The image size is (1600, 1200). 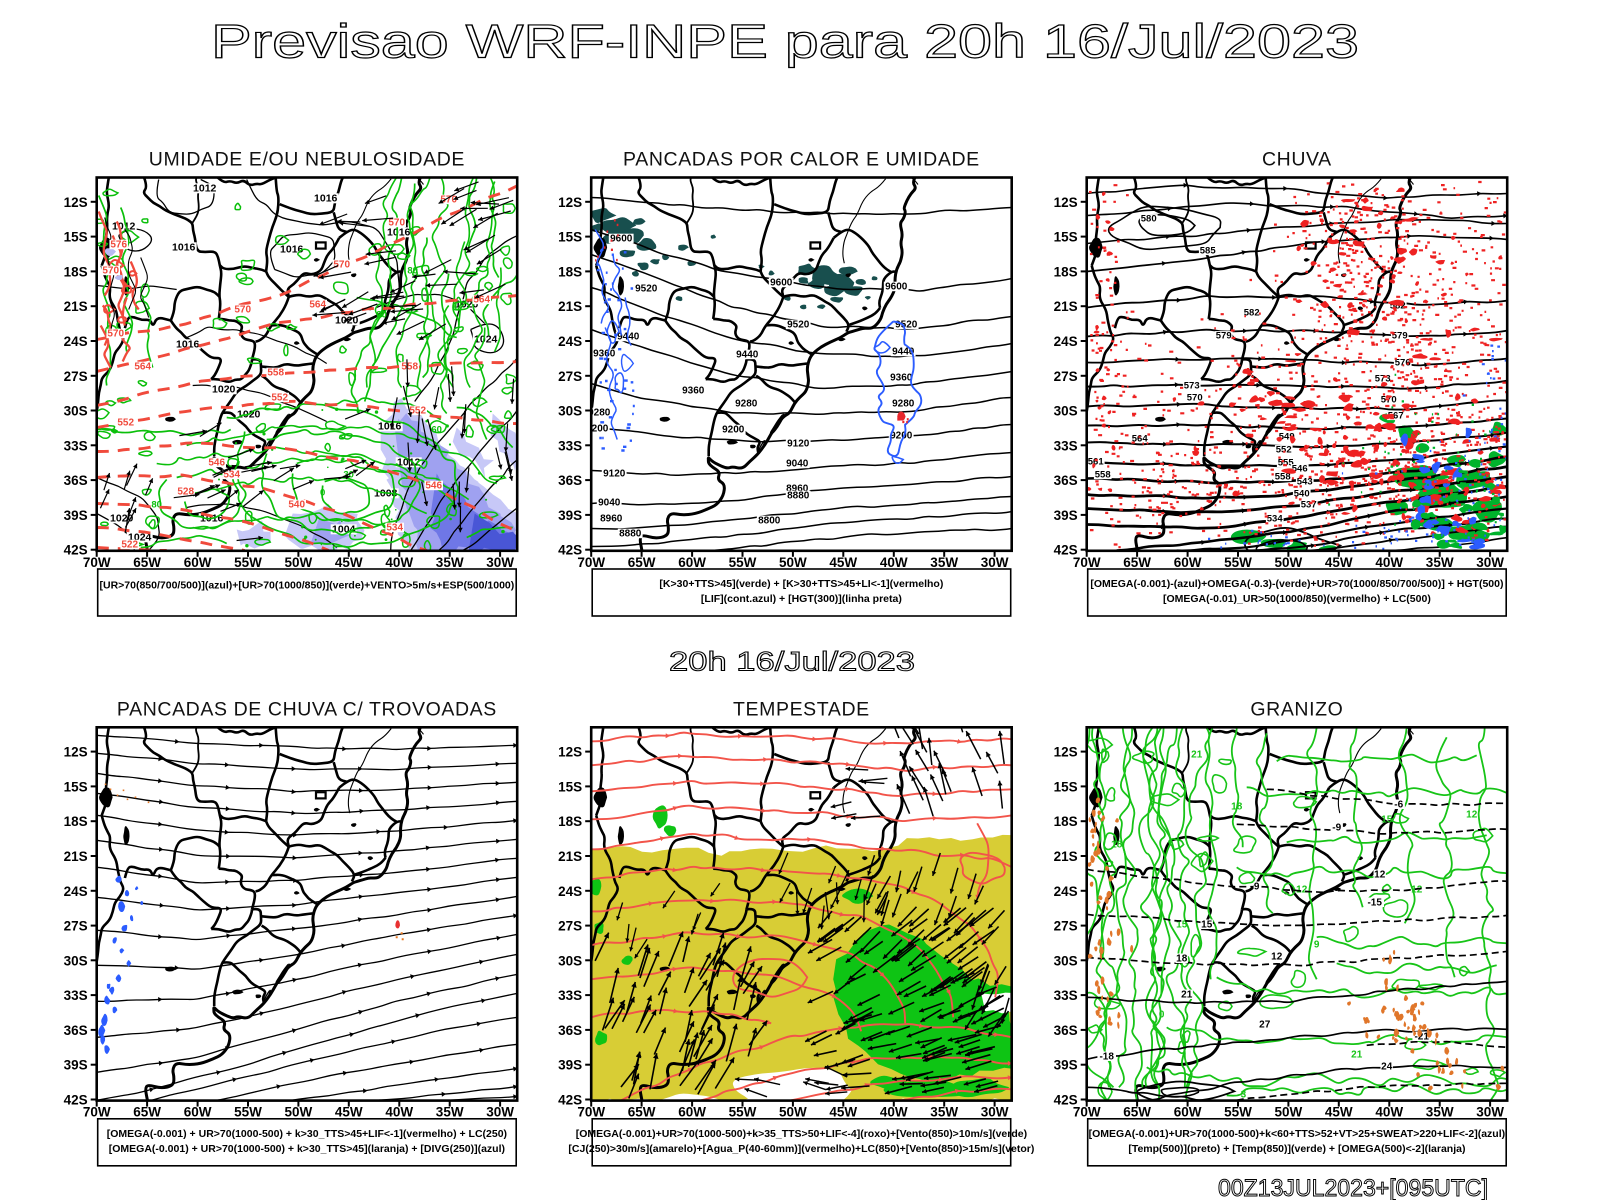 What do you see at coordinates (436, 430) in the screenshot?
I see `svg-text: 60` at bounding box center [436, 430].